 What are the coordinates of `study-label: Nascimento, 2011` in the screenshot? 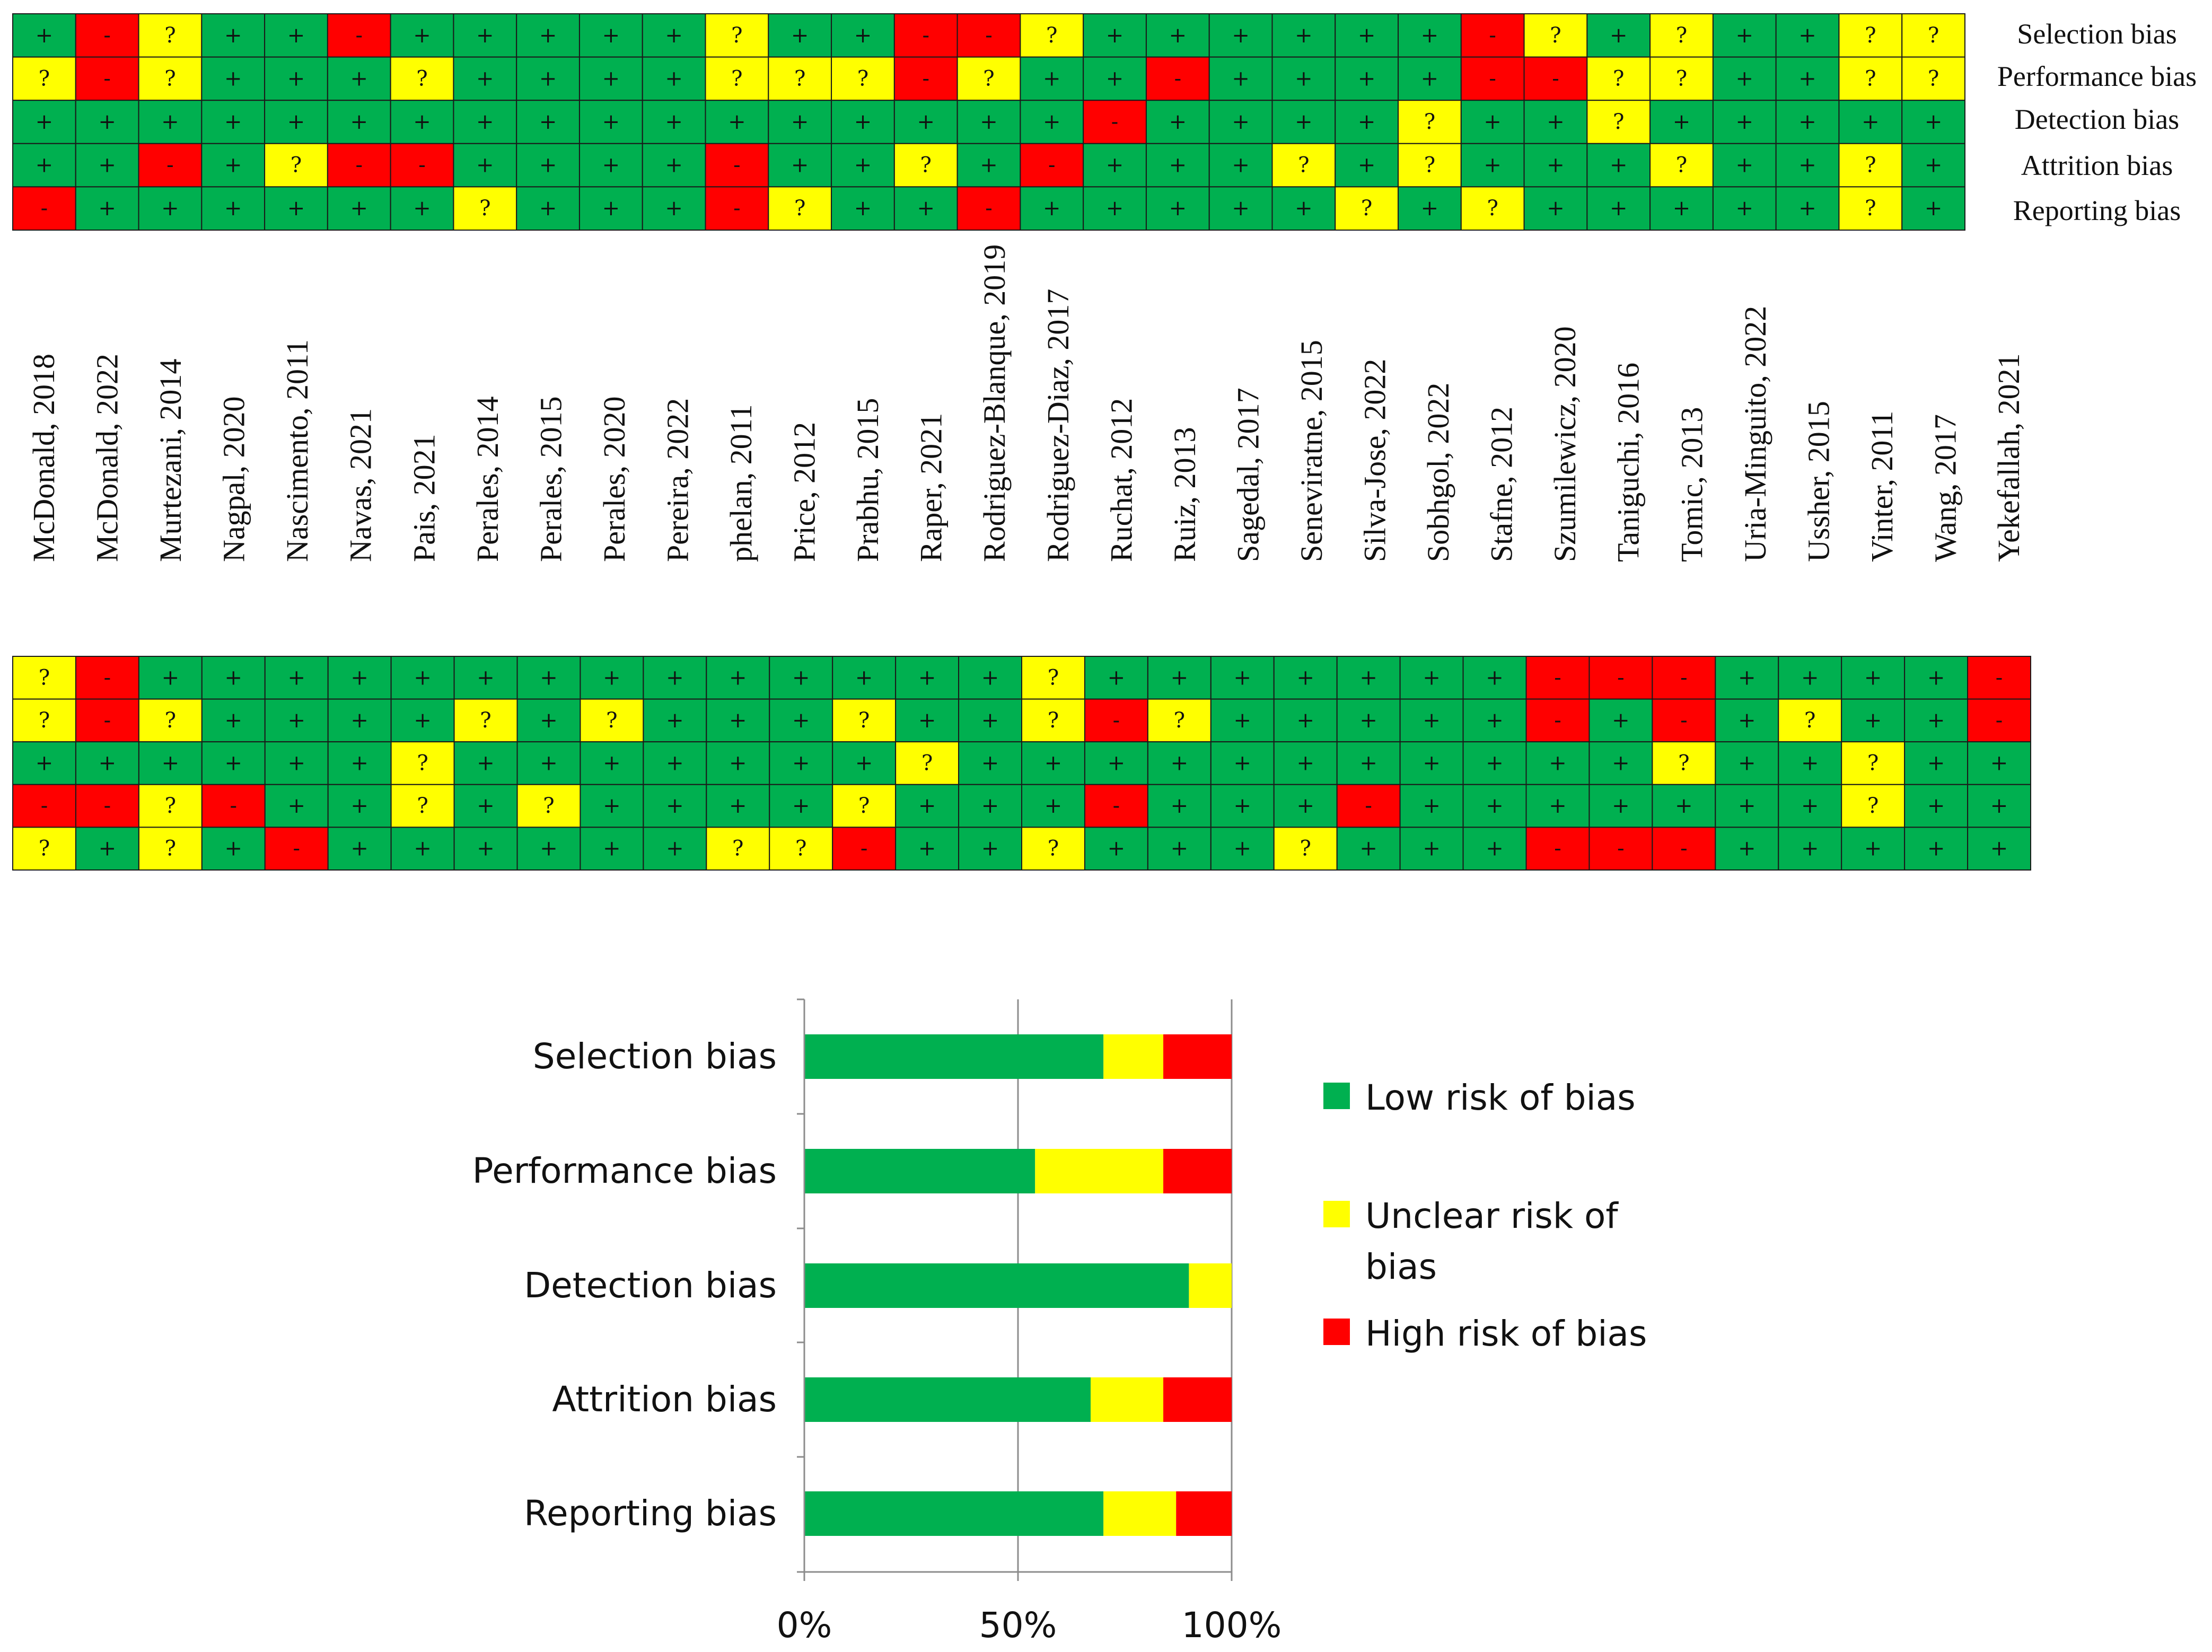 It's located at (297, 450).